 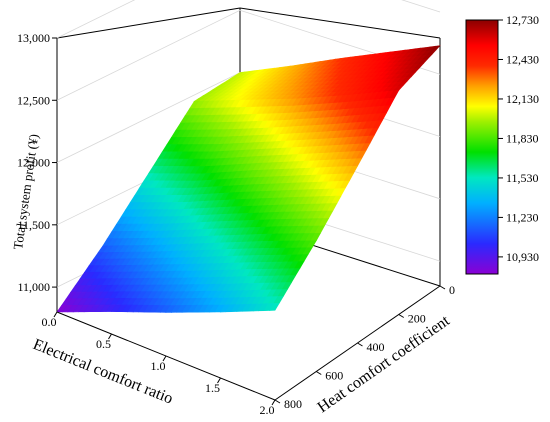 I want to click on heat-tick-label: 600, so click(x=334, y=376).